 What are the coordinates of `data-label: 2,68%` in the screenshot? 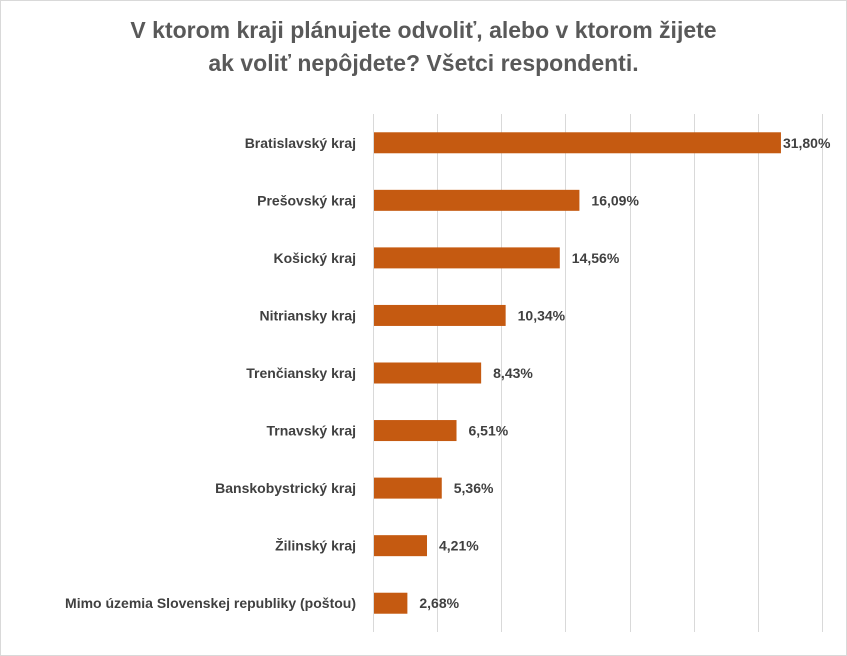 It's located at (439, 603).